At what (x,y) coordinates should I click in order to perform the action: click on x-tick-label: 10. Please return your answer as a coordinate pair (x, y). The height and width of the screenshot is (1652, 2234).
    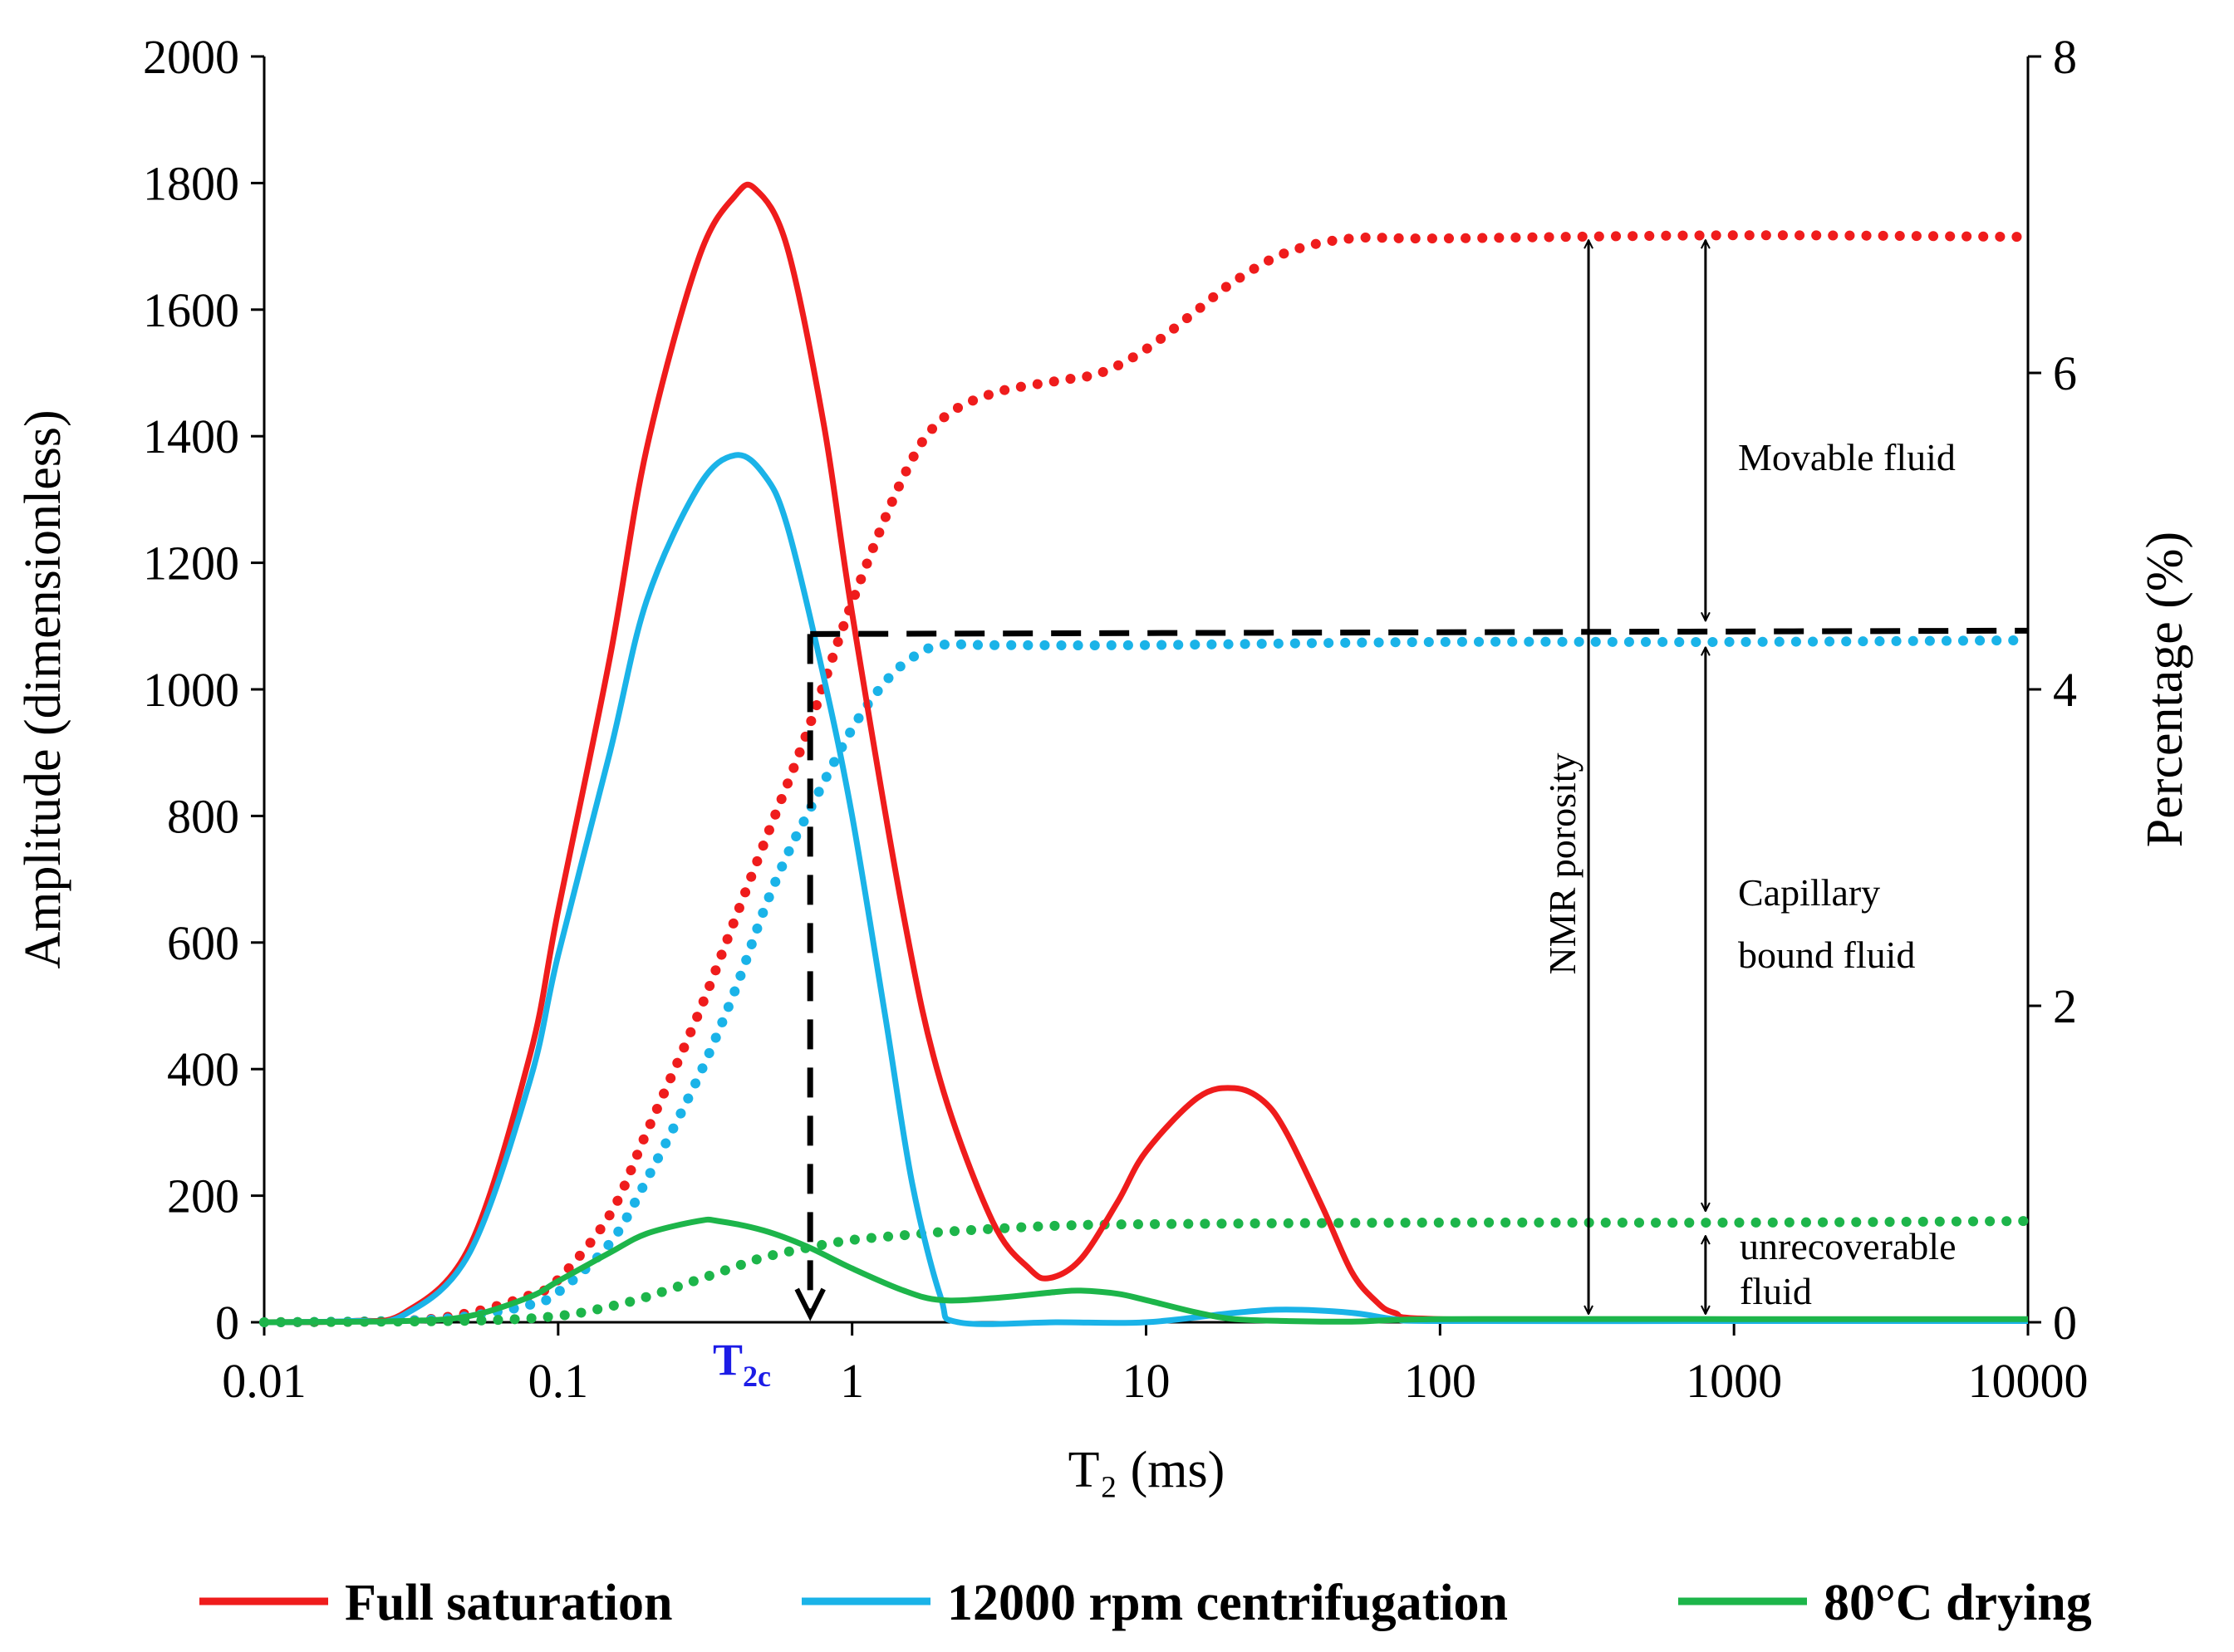
    Looking at the image, I should click on (1146, 1381).